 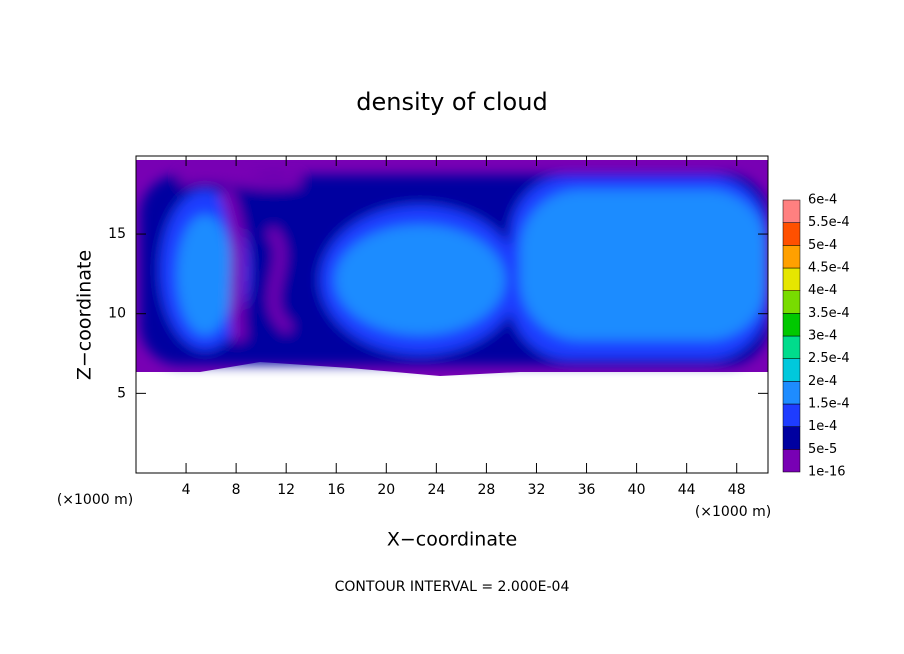 I want to click on x-tick-label: 36, so click(x=587, y=490).